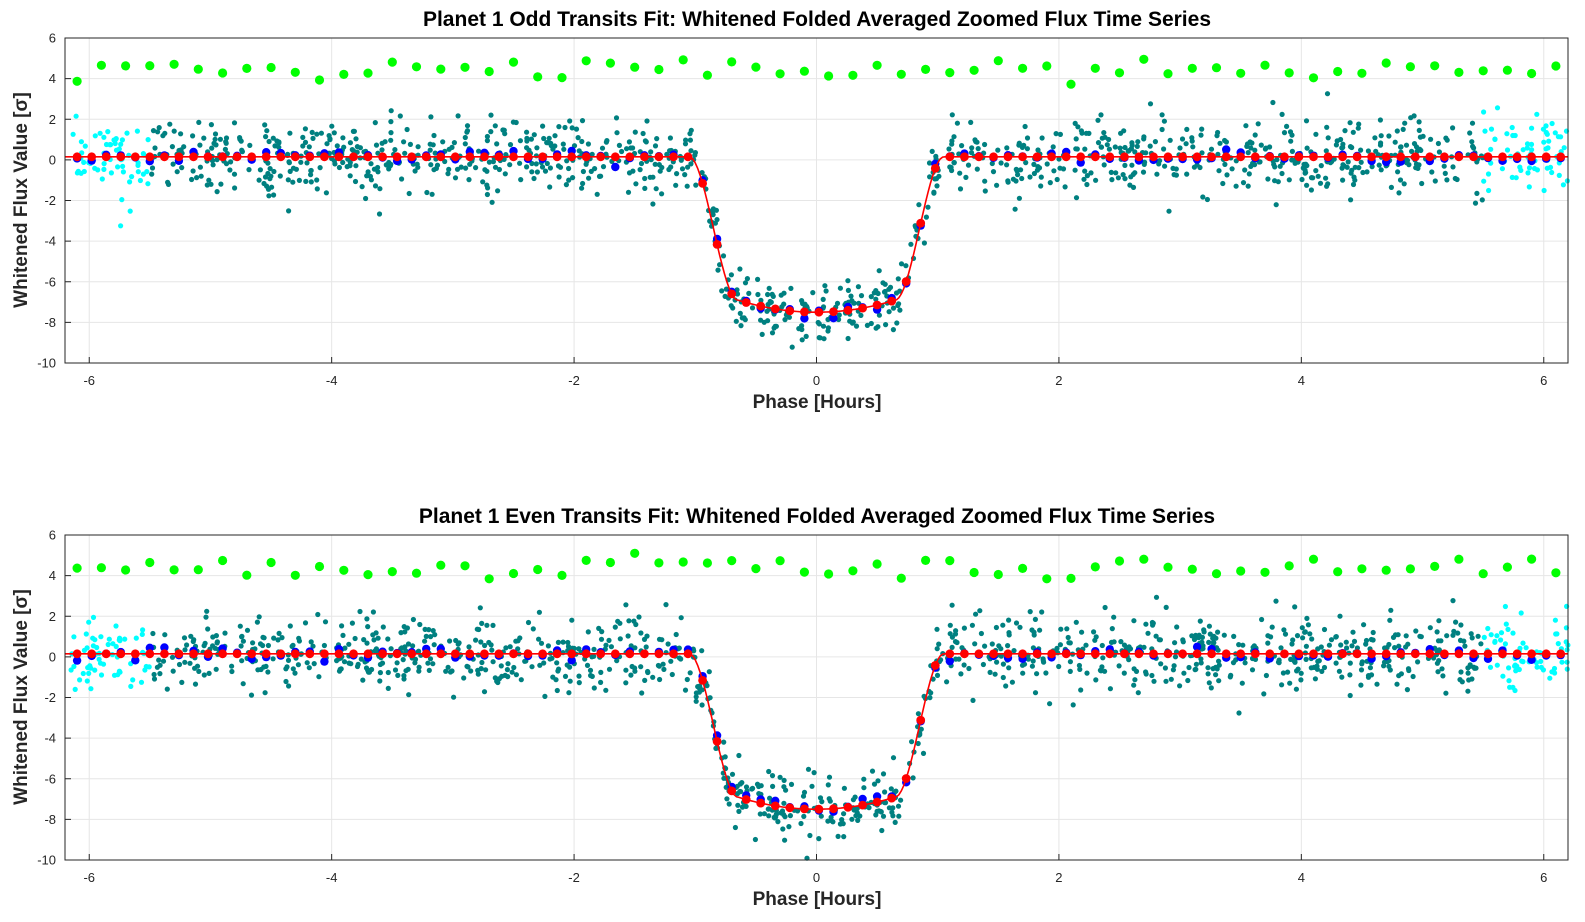  Describe the element at coordinates (1301, 877) in the screenshot. I see `x-tick-label-even: 4` at that location.